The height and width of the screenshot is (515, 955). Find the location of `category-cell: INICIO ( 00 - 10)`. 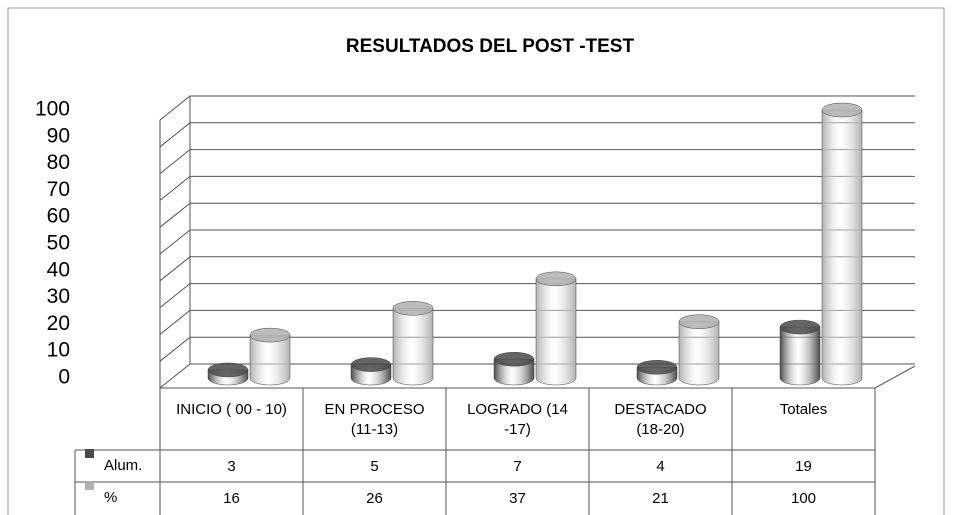

category-cell: INICIO ( 00 - 10) is located at coordinates (231, 409).